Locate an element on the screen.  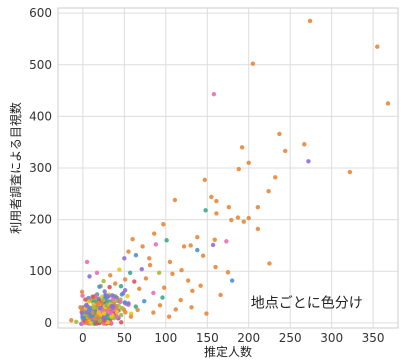
y-tick-label: 100 is located at coordinates (40, 271).